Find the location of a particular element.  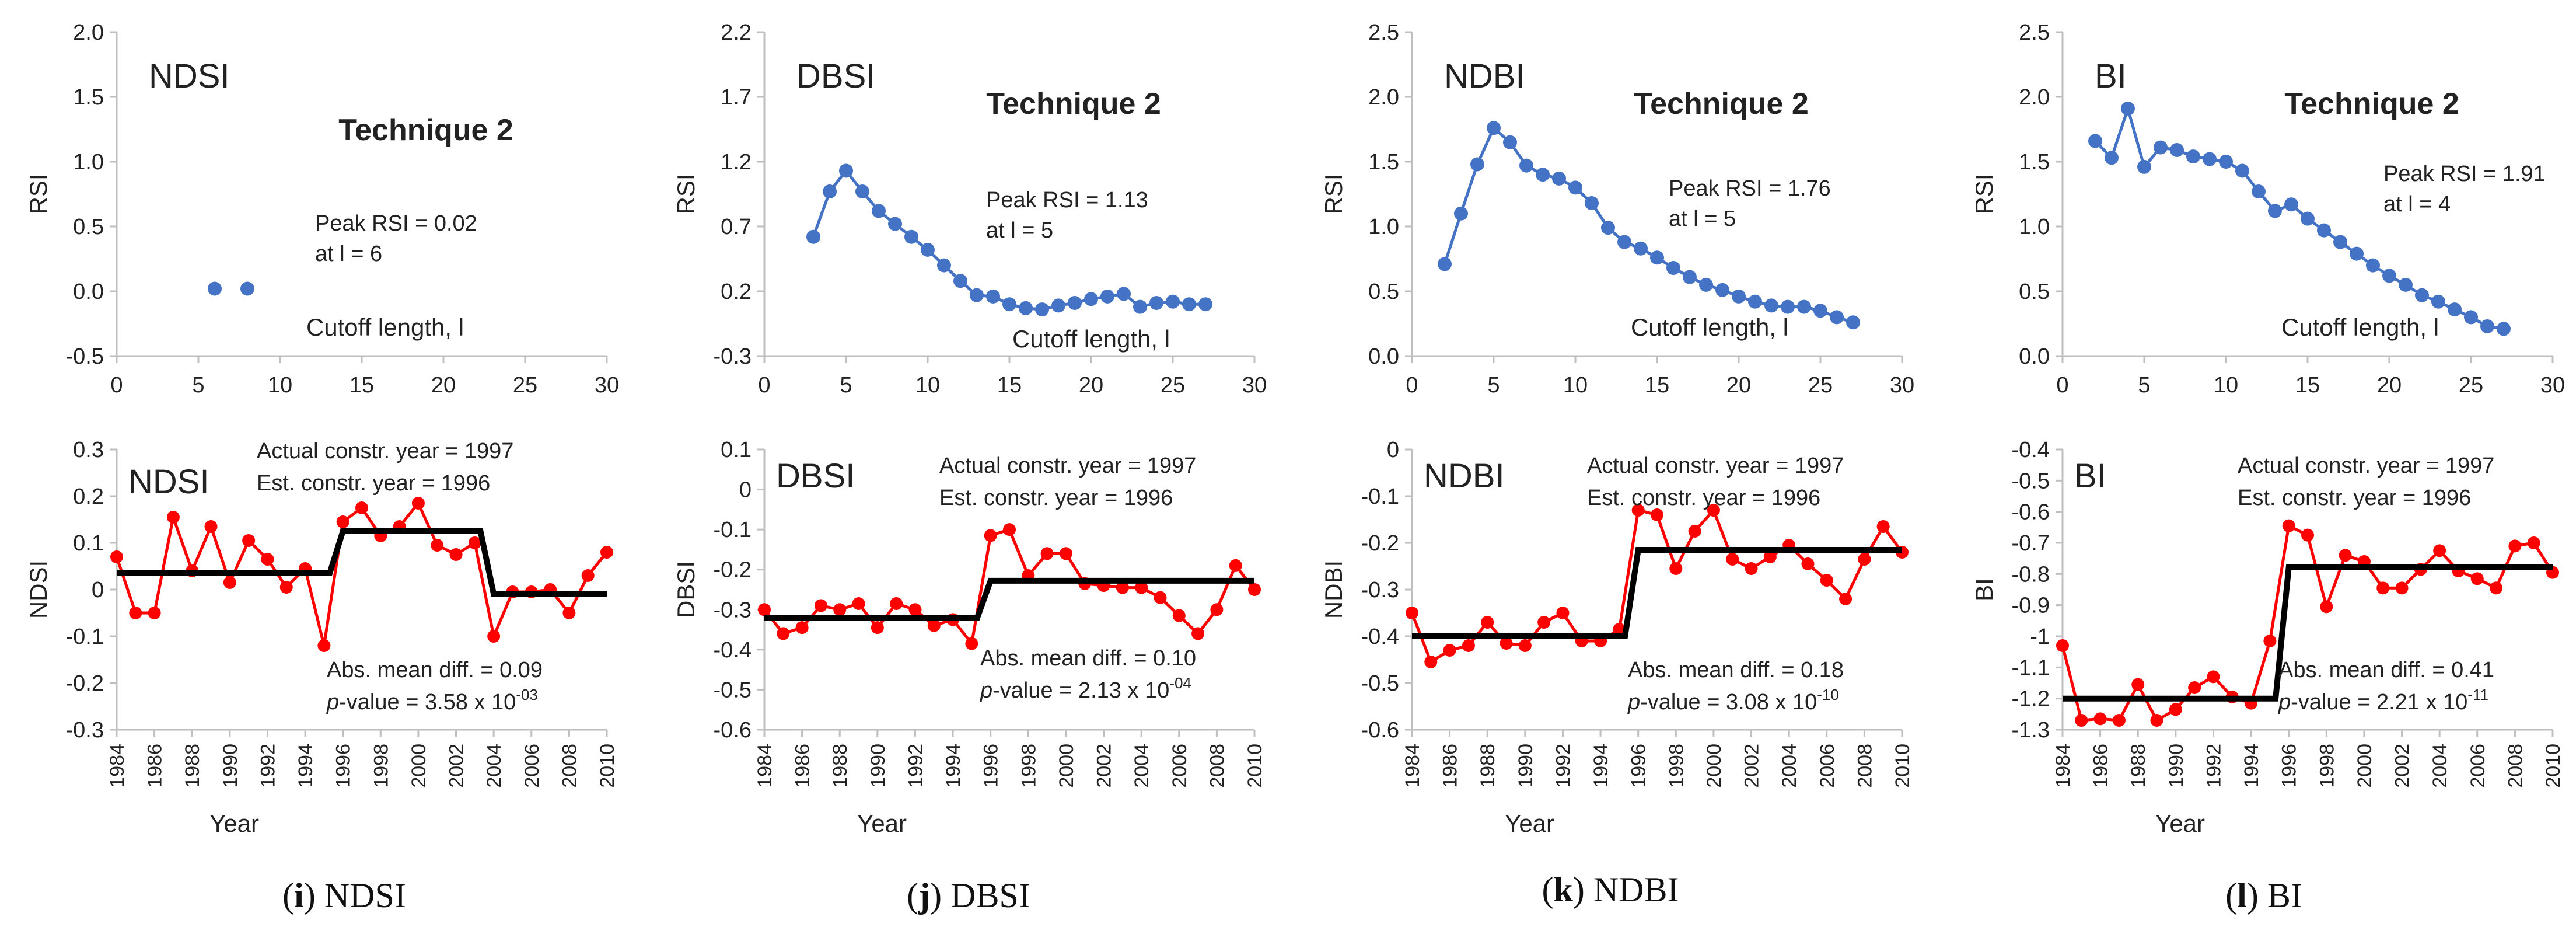

y-tick-label: 1.2 is located at coordinates (736, 162).